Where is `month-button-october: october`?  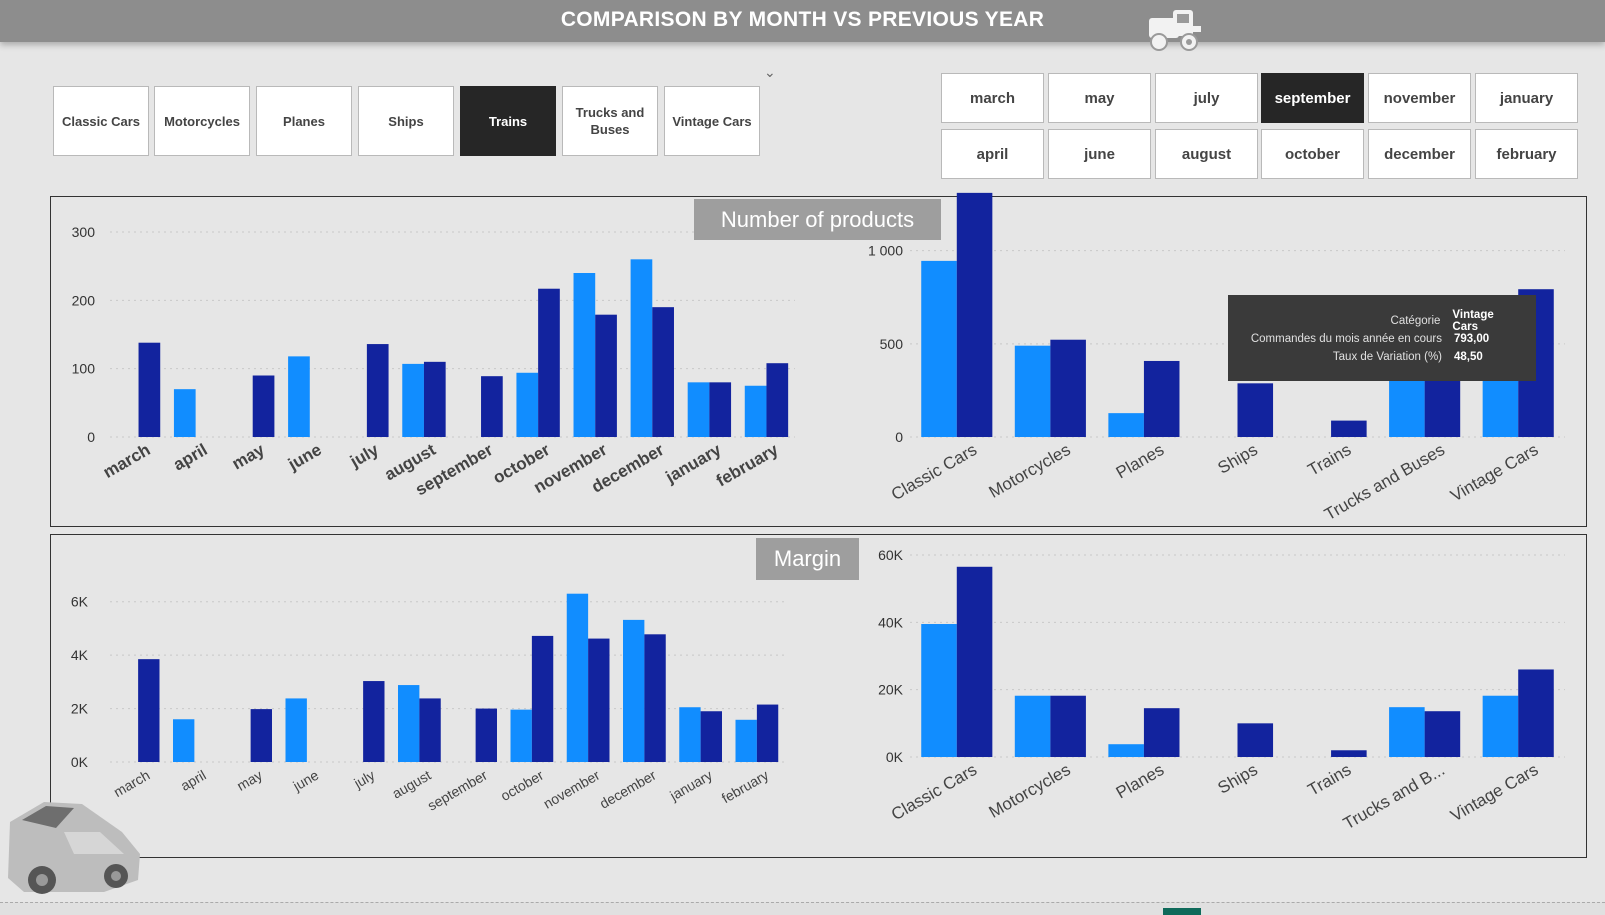 month-button-october: october is located at coordinates (1312, 154).